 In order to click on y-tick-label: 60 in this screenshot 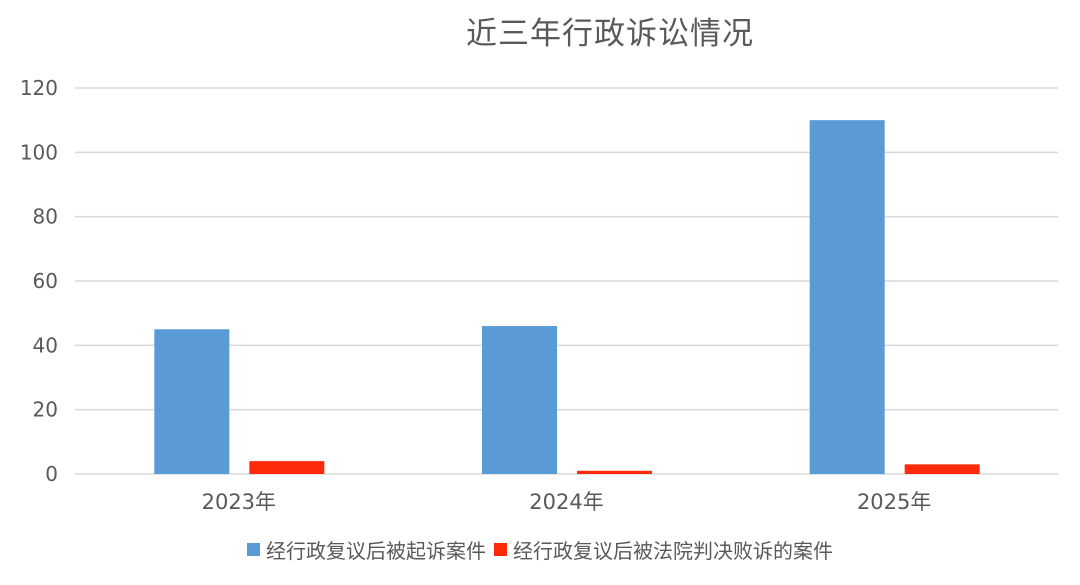, I will do `click(45, 281)`.